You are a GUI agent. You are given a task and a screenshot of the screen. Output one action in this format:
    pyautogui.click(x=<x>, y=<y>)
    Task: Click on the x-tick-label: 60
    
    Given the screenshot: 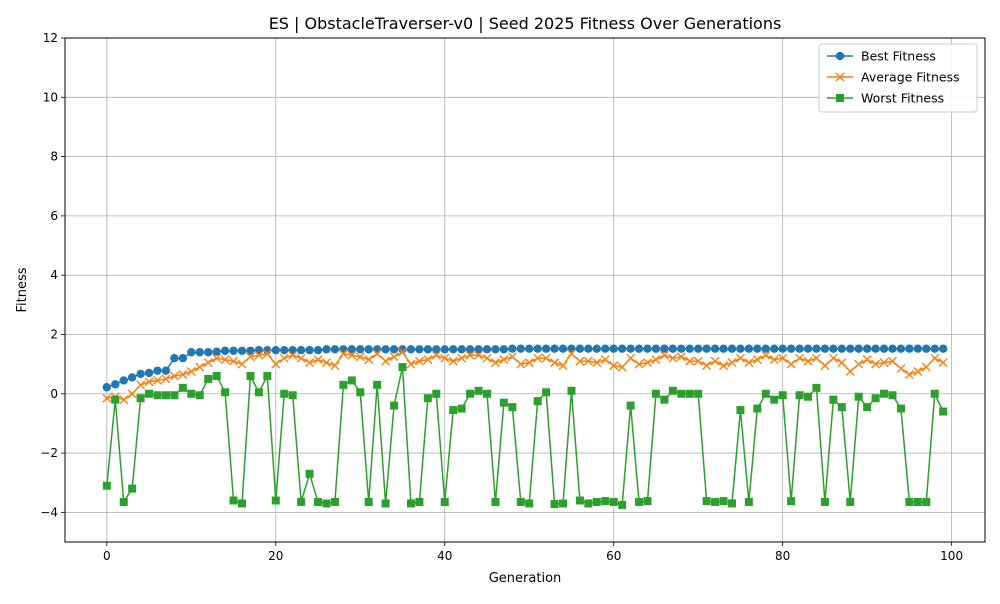 What is the action you would take?
    pyautogui.click(x=613, y=556)
    